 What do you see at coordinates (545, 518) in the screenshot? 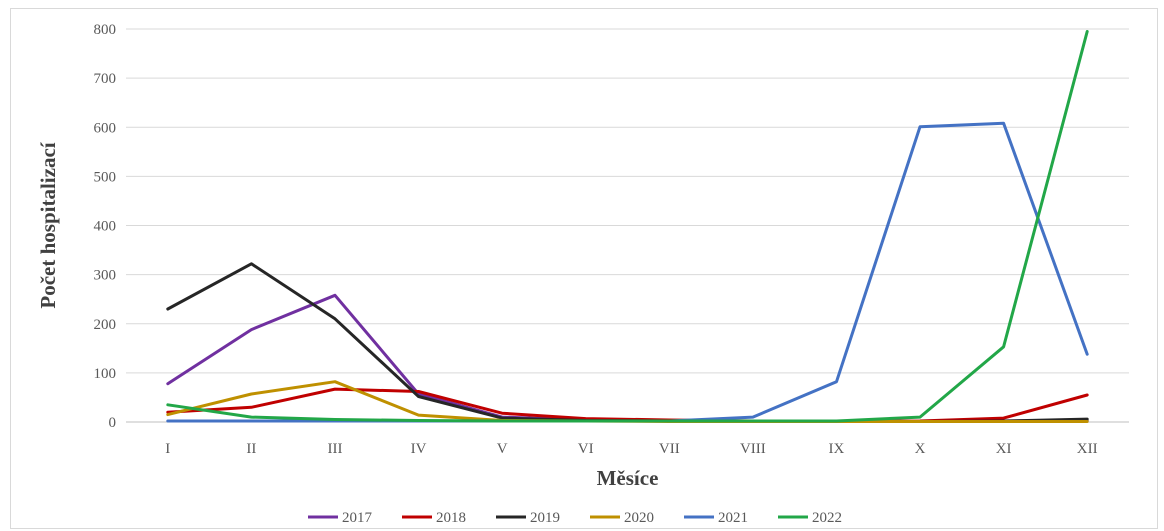
I see `legend-label-2019: 2019` at bounding box center [545, 518].